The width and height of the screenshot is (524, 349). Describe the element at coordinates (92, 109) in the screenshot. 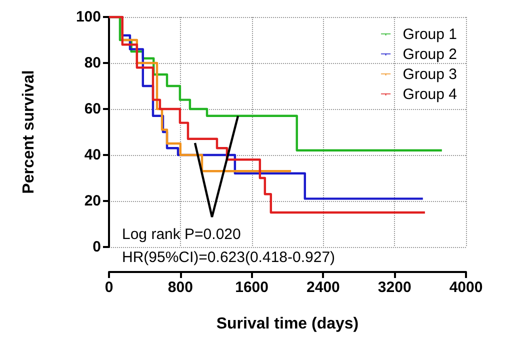

I see `y-tick-label: 60` at that location.